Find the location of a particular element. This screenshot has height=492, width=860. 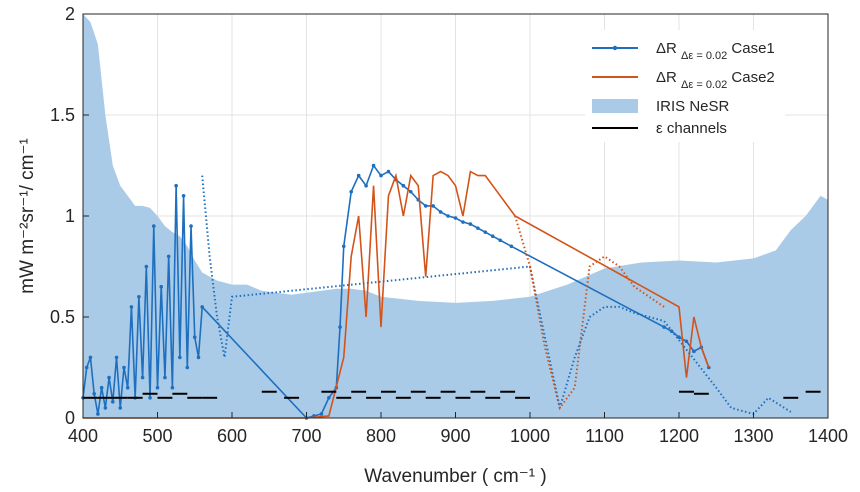

legend-label-case2: ΔR Δε = 0.02 Case2 is located at coordinates (715, 80).